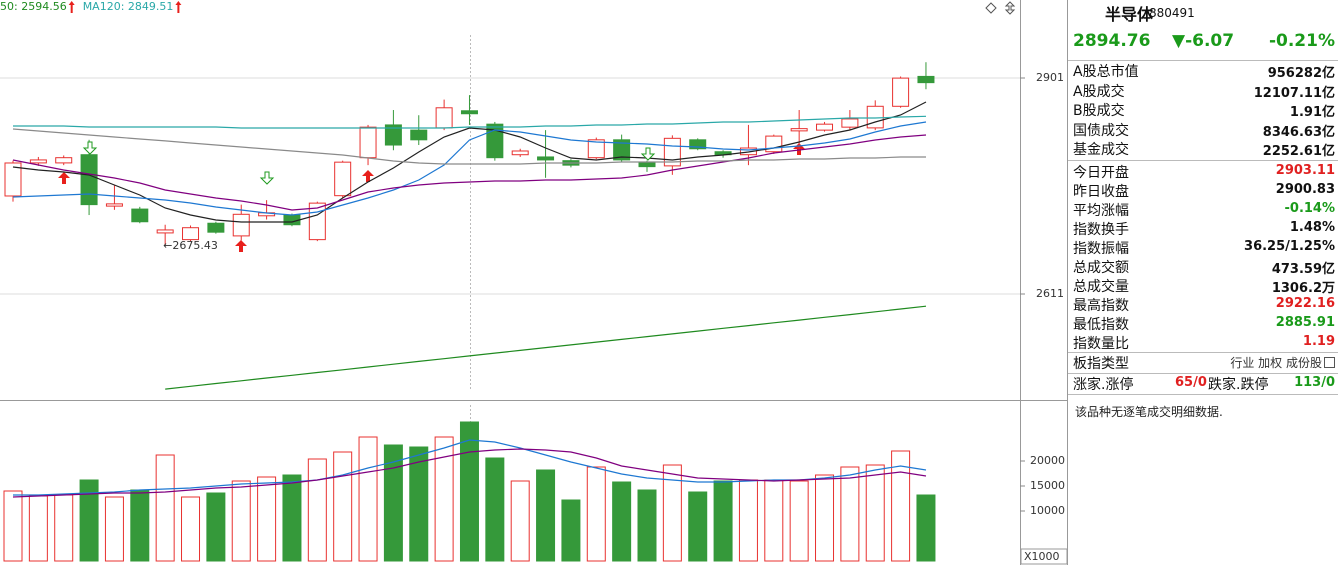 The height and width of the screenshot is (565, 1338). What do you see at coordinates (1318, 342) in the screenshot?
I see `row-value: 1.19` at bounding box center [1318, 342].